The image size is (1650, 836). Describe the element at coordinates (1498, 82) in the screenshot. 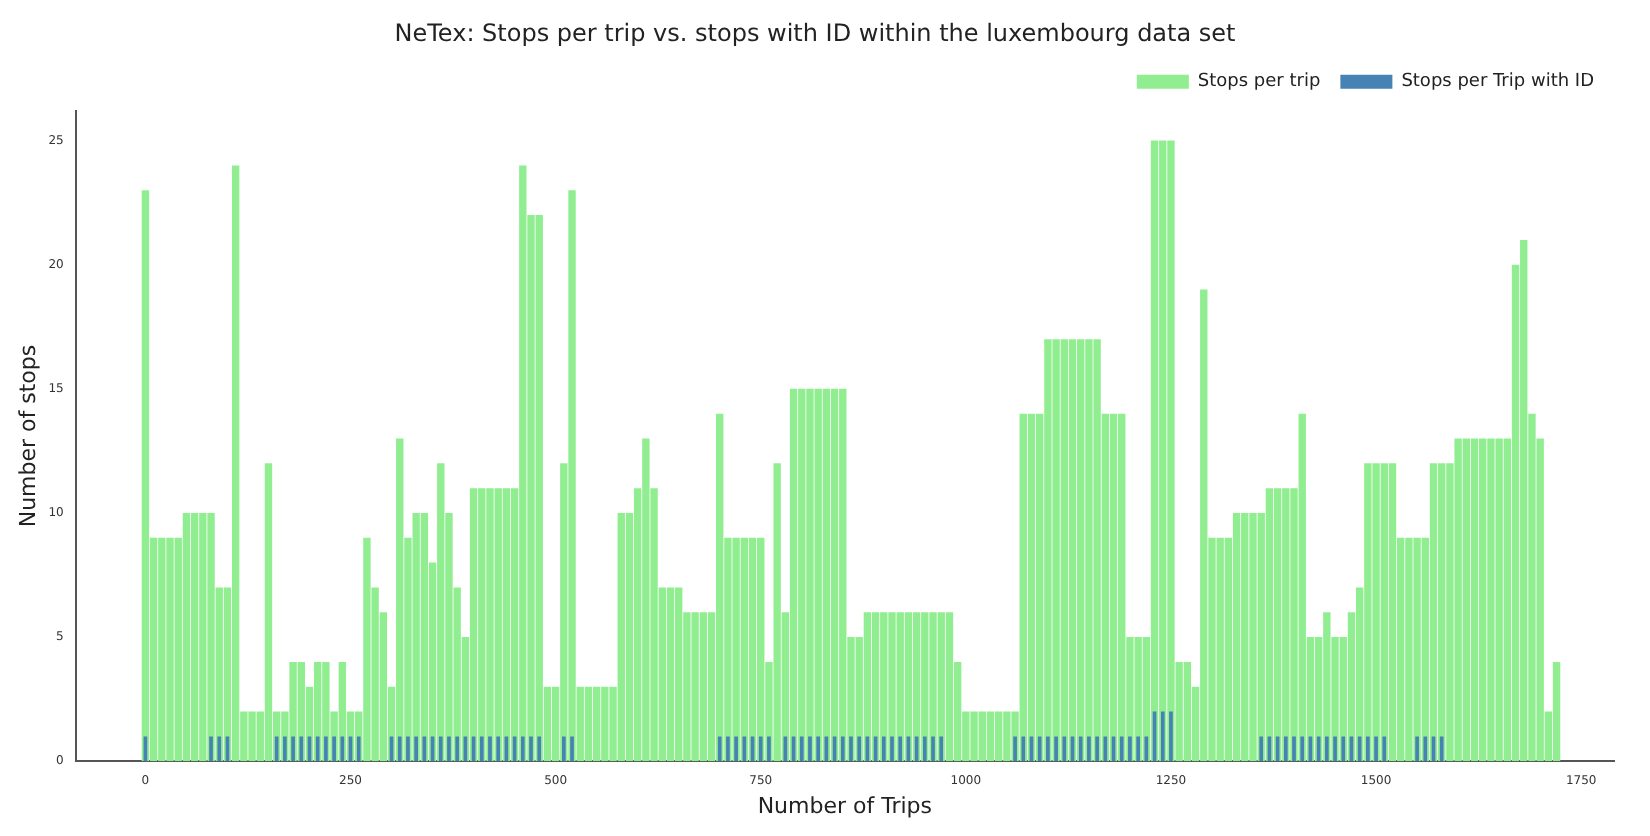

I see `legend-label: Stops per Trip with ID` at that location.